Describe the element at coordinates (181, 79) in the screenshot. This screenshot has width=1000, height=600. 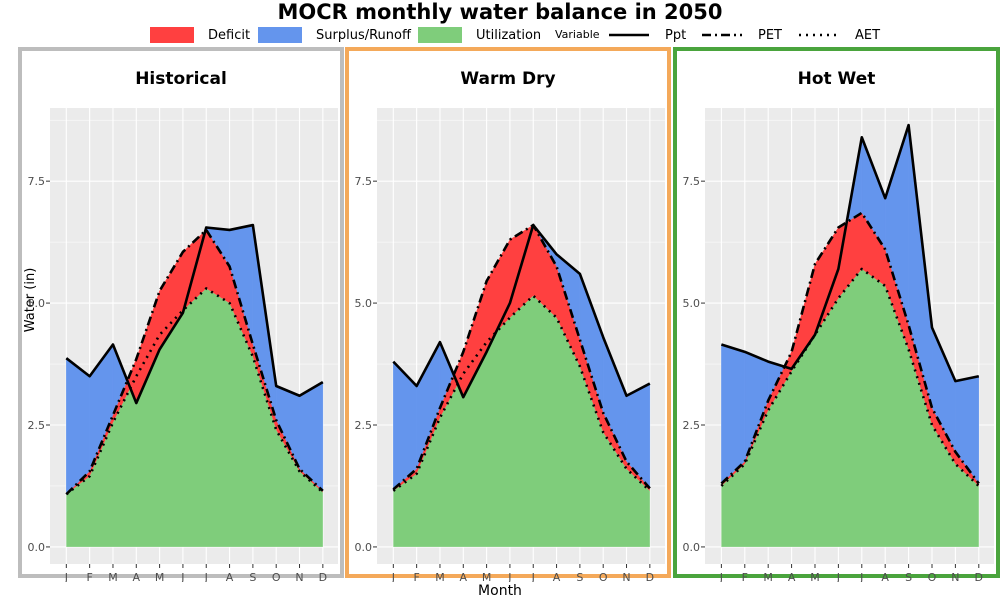
I see `panel-title: Historical` at that location.